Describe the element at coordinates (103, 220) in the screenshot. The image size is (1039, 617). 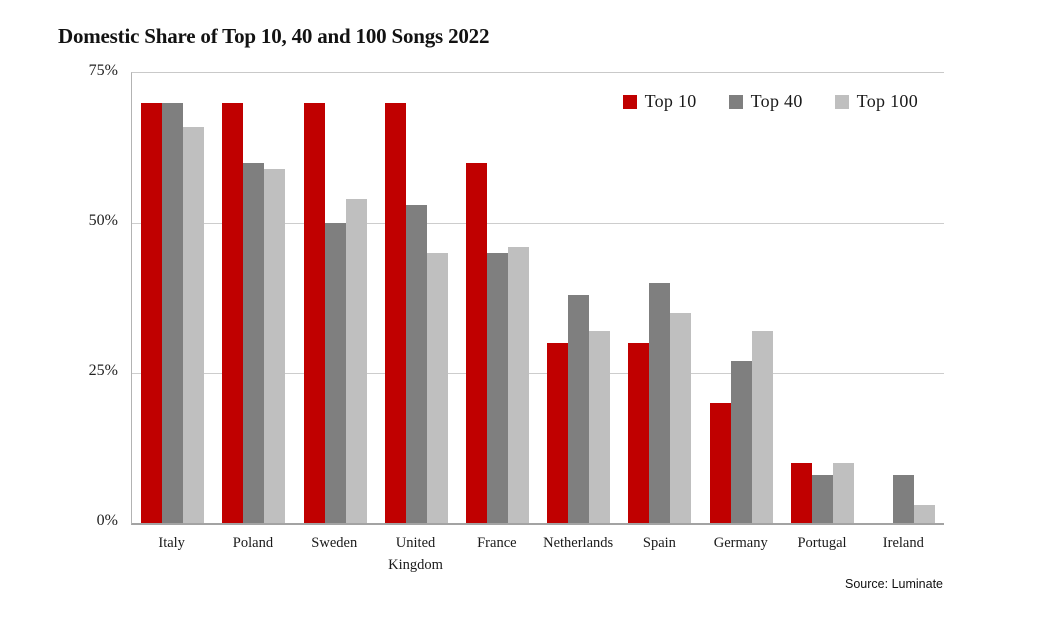
I see `y-axis-tick-50pct: 50%` at that location.